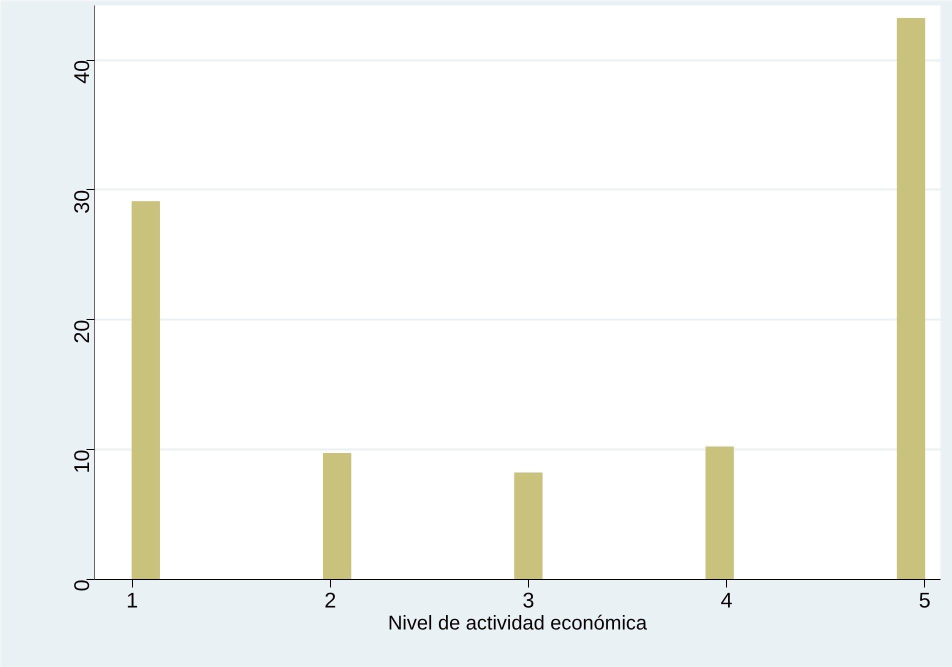 Image resolution: width=952 pixels, height=667 pixels. Describe the element at coordinates (82, 461) in the screenshot. I see `y-tick-label: 10` at that location.